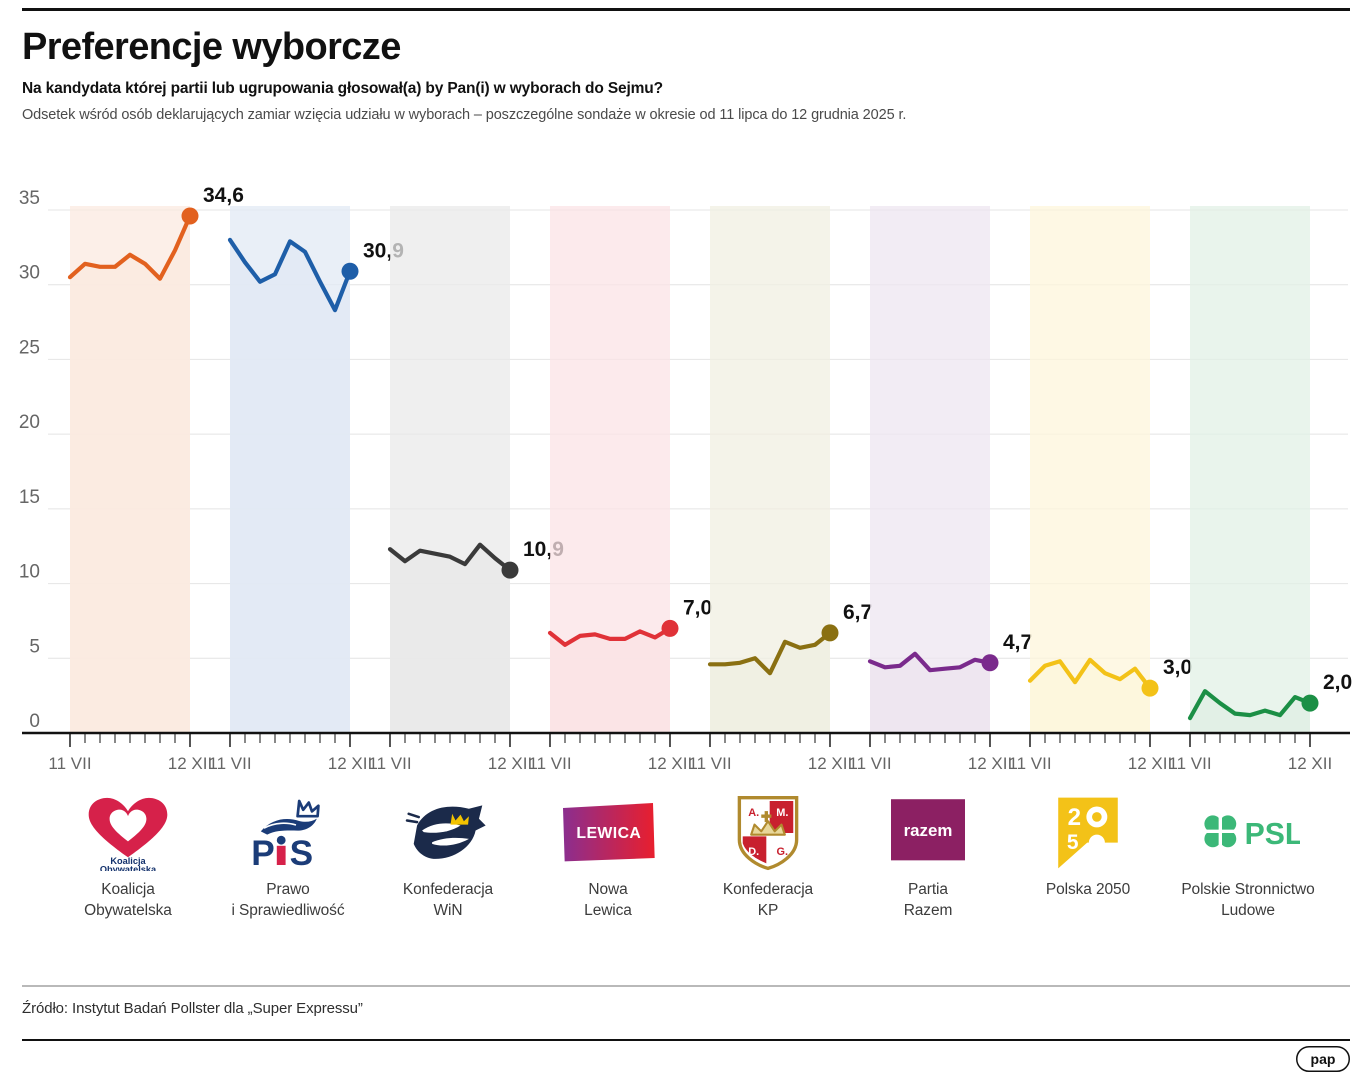  I want to click on legend-item-label: Nowa Lewica, so click(608, 900).